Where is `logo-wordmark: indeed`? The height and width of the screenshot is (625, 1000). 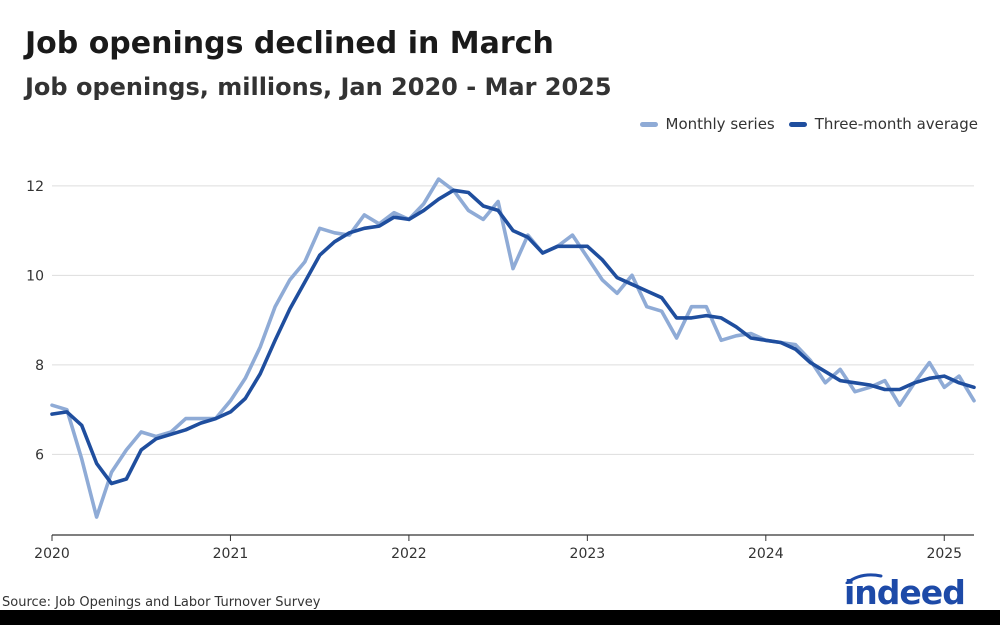 logo-wordmark: indeed is located at coordinates (905, 592).